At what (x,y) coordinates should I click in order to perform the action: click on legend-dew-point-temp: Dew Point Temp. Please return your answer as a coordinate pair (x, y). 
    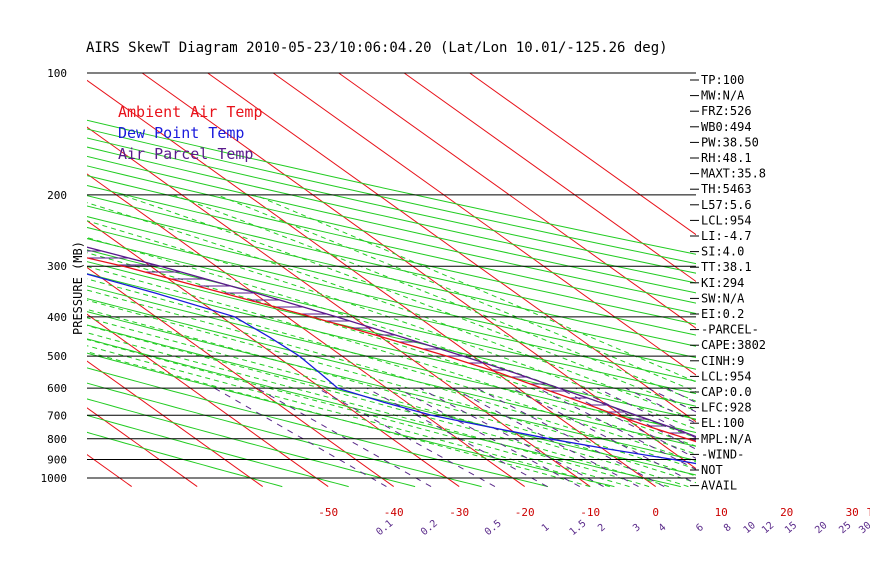
    Looking at the image, I should click on (181, 133).